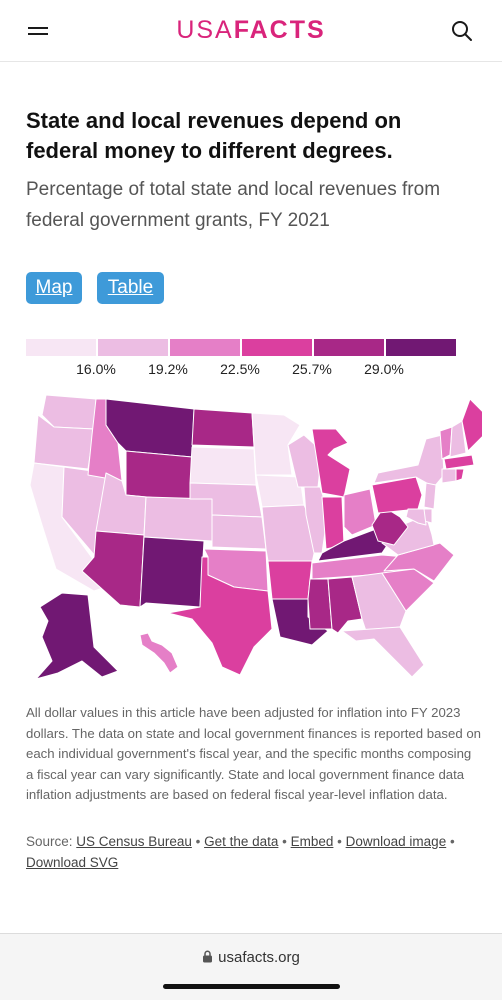 The width and height of the screenshot is (502, 1000). What do you see at coordinates (39, 31) in the screenshot?
I see `hamburger-menu-icon` at bounding box center [39, 31].